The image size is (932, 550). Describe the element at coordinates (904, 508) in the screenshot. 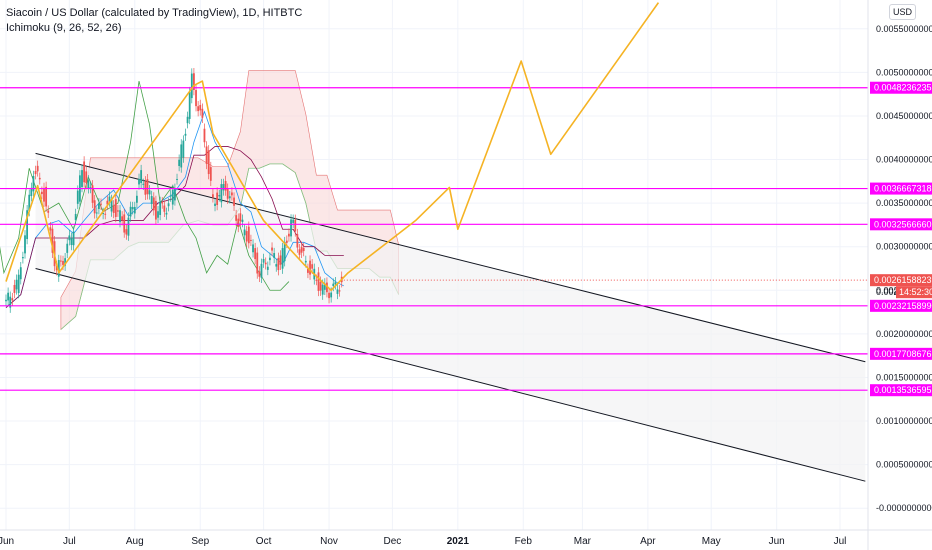

I see `y-tick-label: -0.00000000000` at that location.